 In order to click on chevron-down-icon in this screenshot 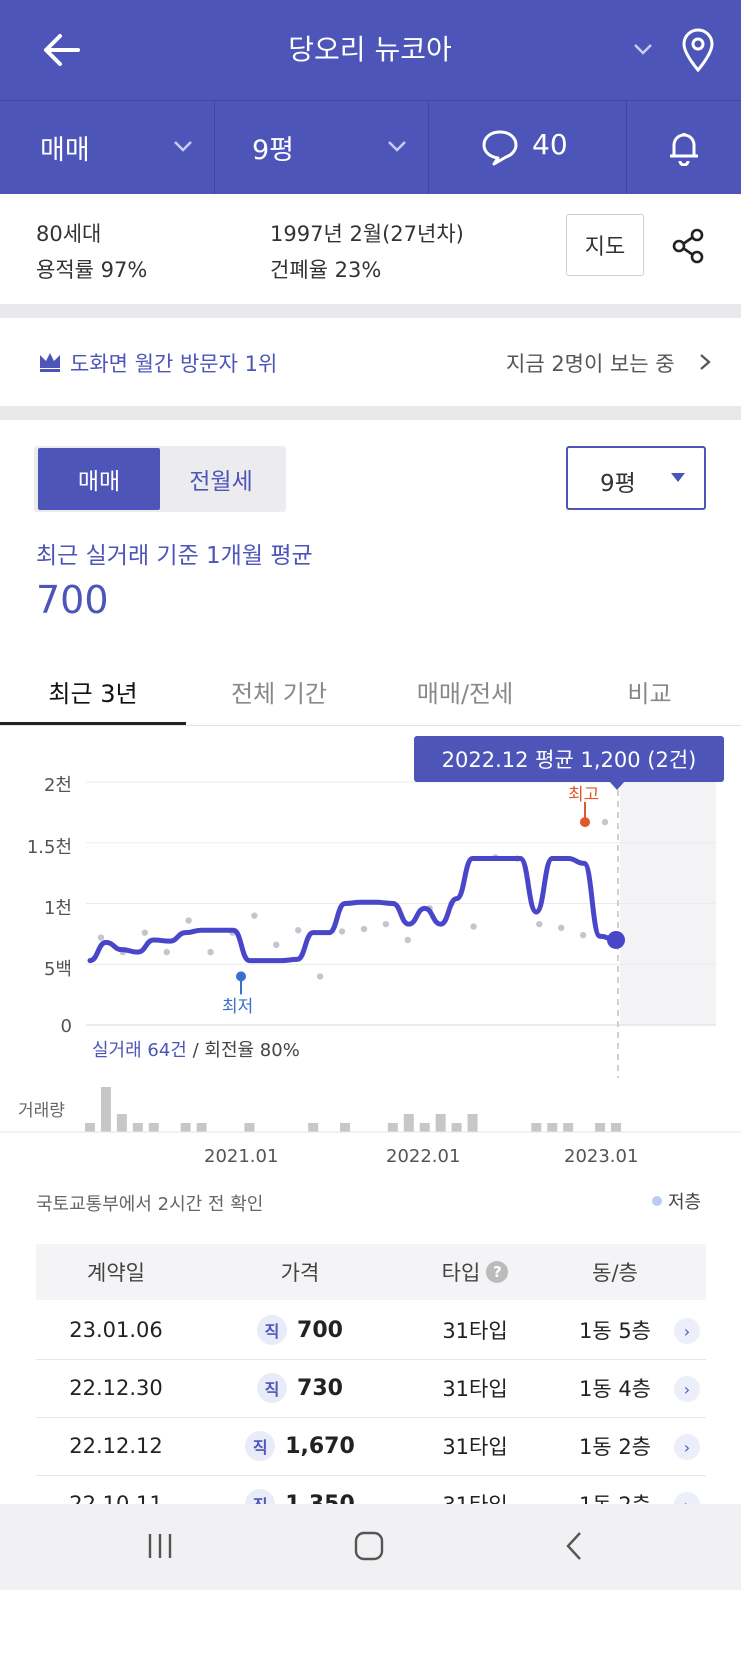, I will do `click(643, 49)`.